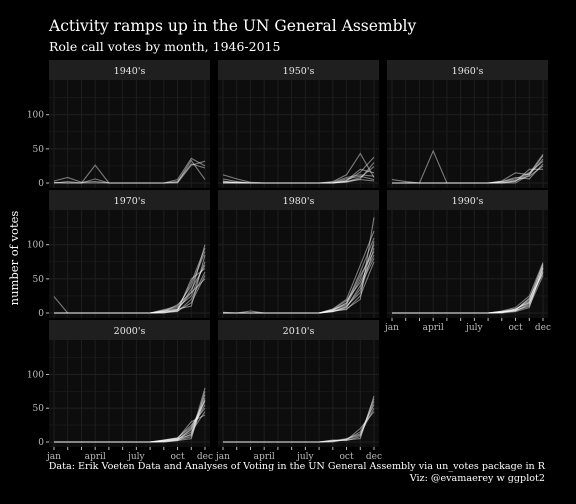  I want to click on facet-panel: 1990's jan april july oct dec, so click(467, 261).